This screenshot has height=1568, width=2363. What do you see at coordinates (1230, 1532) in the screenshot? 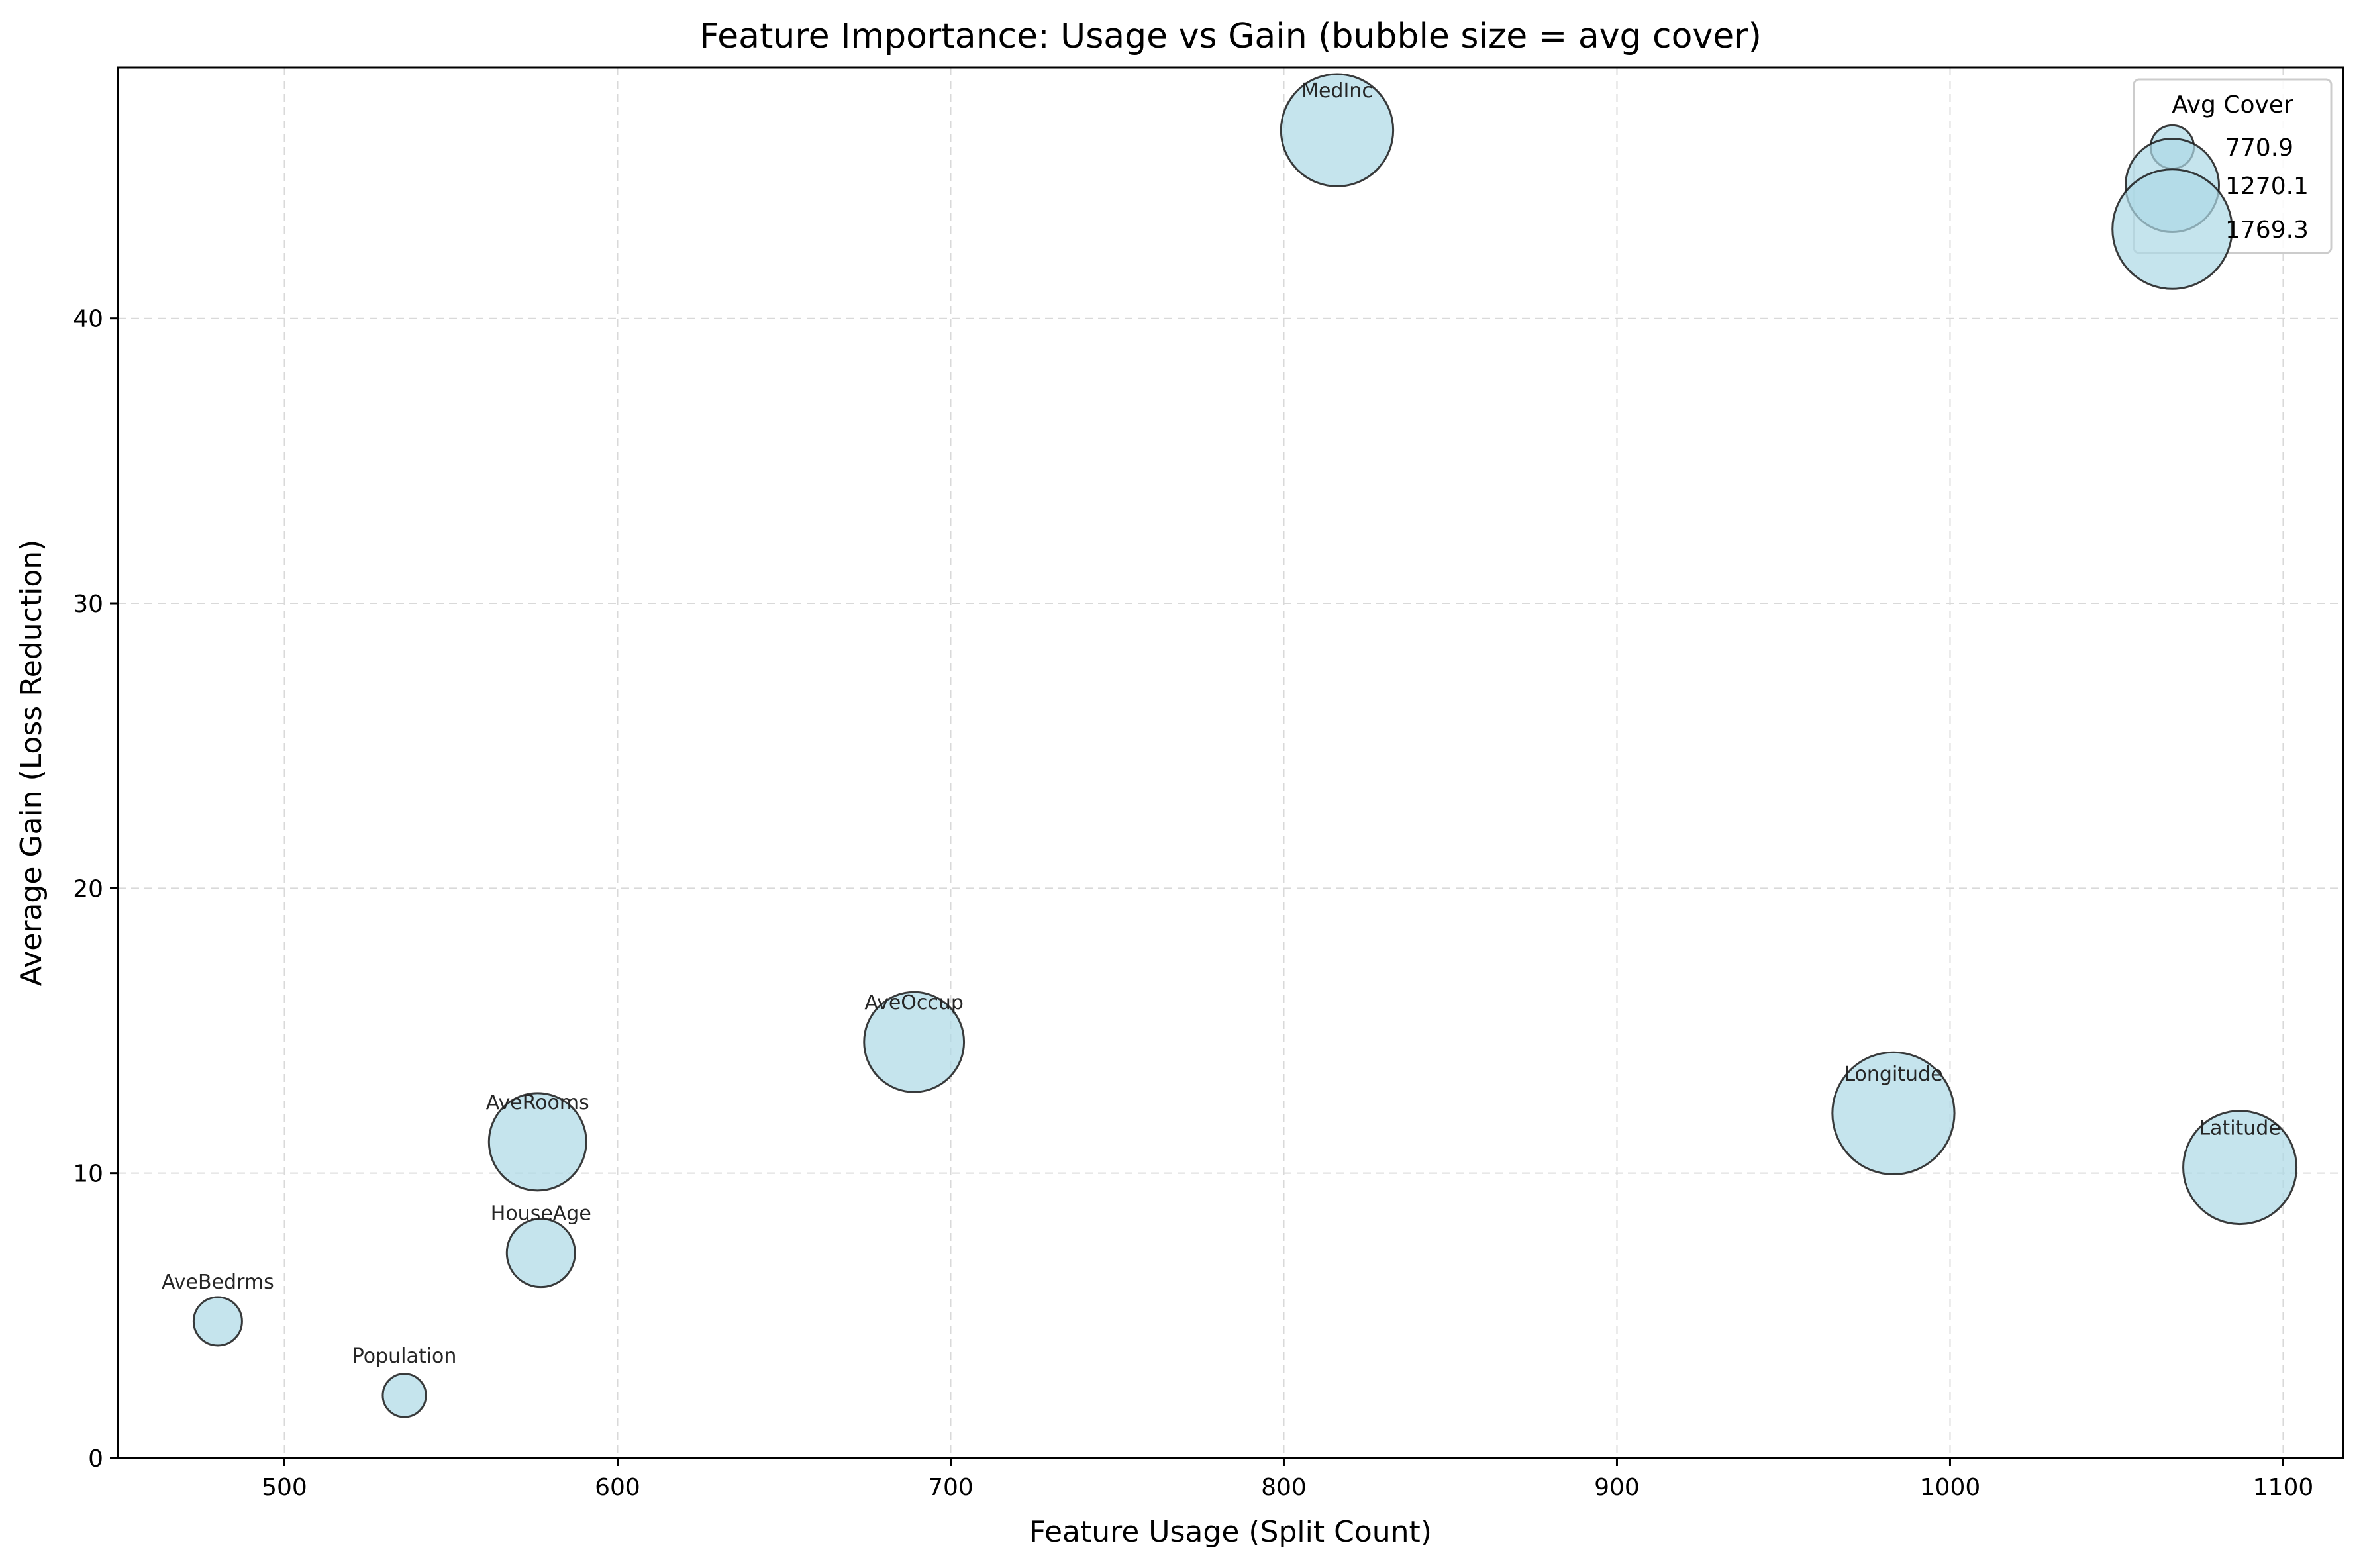
I see `x-axis-label: Feature Usage (Split Count)` at bounding box center [1230, 1532].